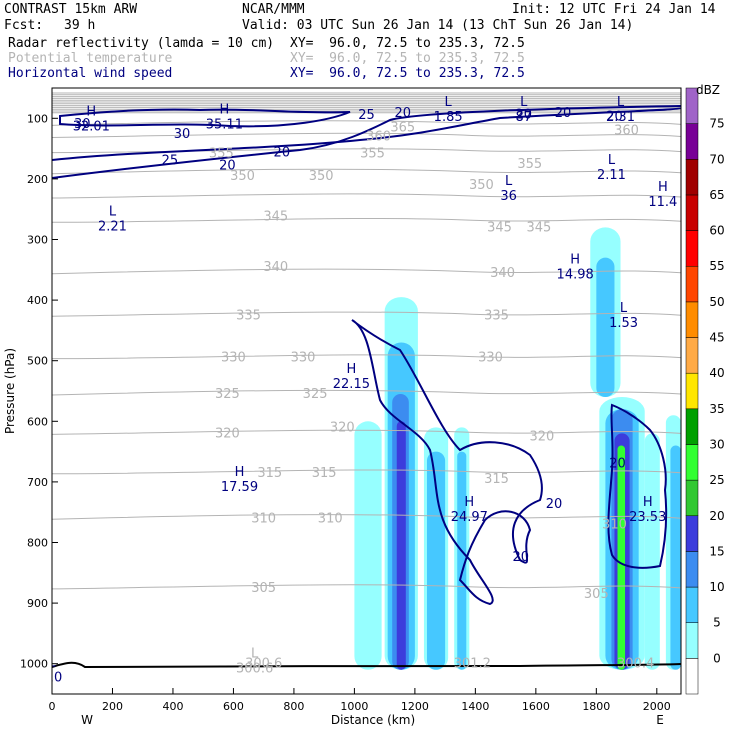  Describe the element at coordinates (37, 300) in the screenshot. I see `y-tick-label: 400` at that location.